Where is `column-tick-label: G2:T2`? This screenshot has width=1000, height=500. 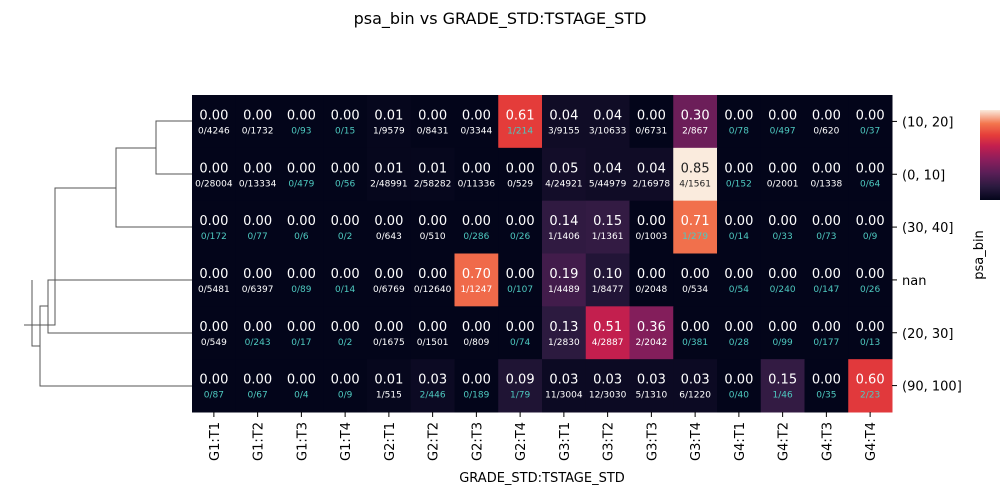 column-tick-label: G2:T2 is located at coordinates (434, 441).